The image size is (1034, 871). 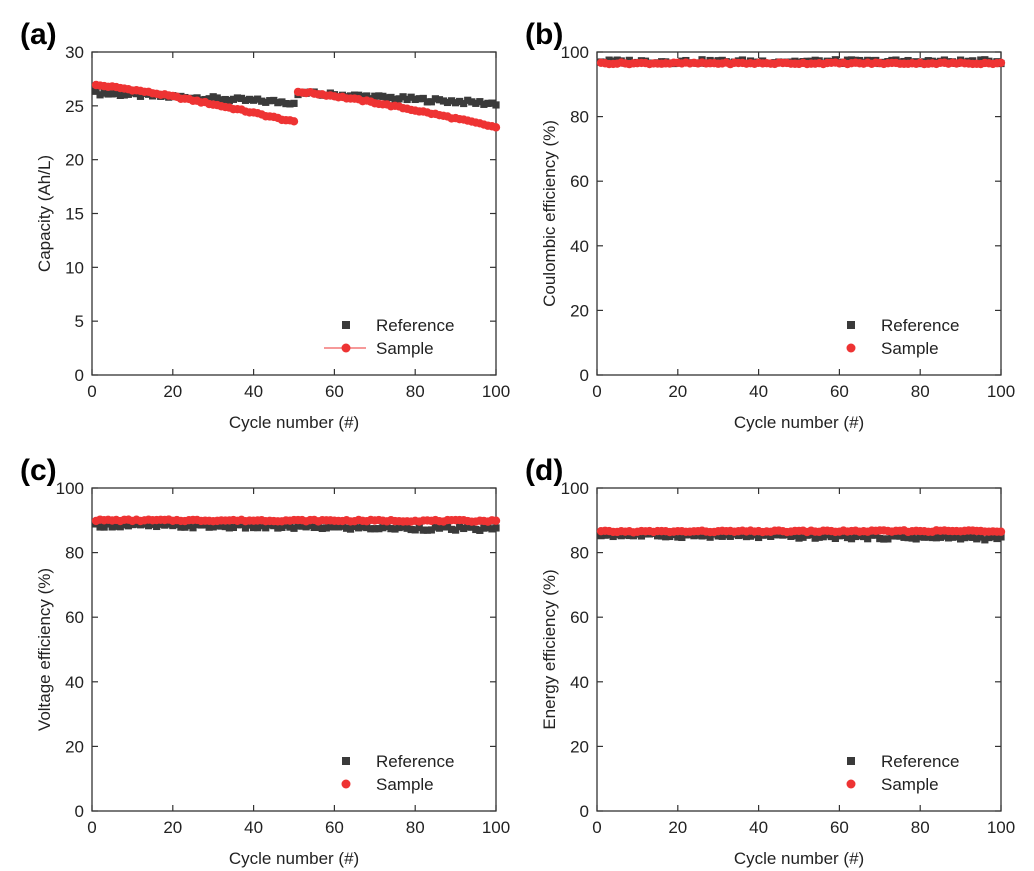 What do you see at coordinates (584, 811) in the screenshot?
I see `y-tick-label: 0` at bounding box center [584, 811].